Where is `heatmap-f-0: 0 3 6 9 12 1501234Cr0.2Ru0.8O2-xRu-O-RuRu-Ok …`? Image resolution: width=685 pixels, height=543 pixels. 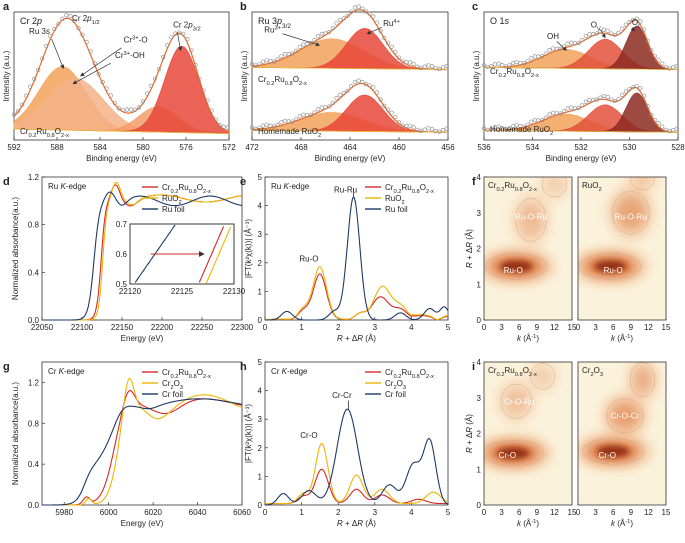
heatmap-f-0: 0 3 6 9 12 1501234Cr0.2Ru0.8O2-xRu-O-RuRu-Ok … is located at coordinates (527, 258).